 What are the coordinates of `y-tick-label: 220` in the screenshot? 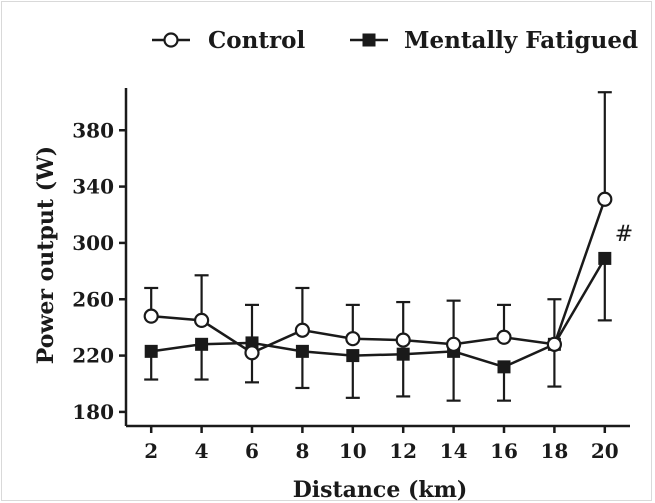 It's located at (93, 356).